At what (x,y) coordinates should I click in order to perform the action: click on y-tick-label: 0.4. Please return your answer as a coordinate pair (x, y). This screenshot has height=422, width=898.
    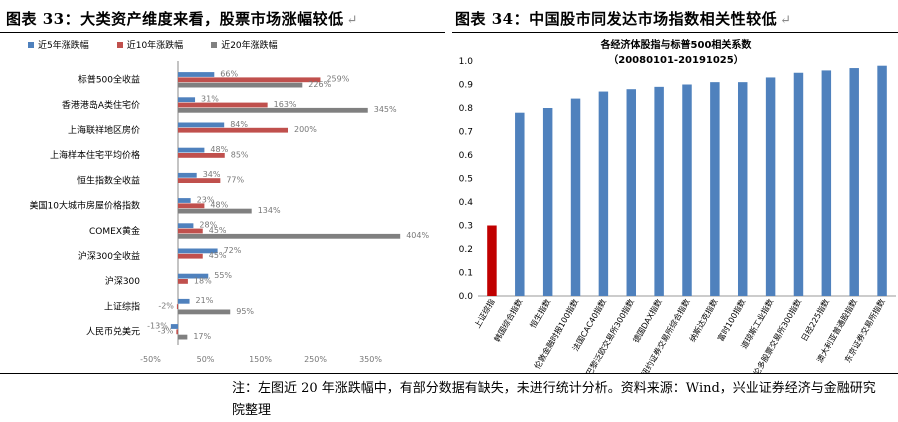
    Looking at the image, I should click on (466, 203).